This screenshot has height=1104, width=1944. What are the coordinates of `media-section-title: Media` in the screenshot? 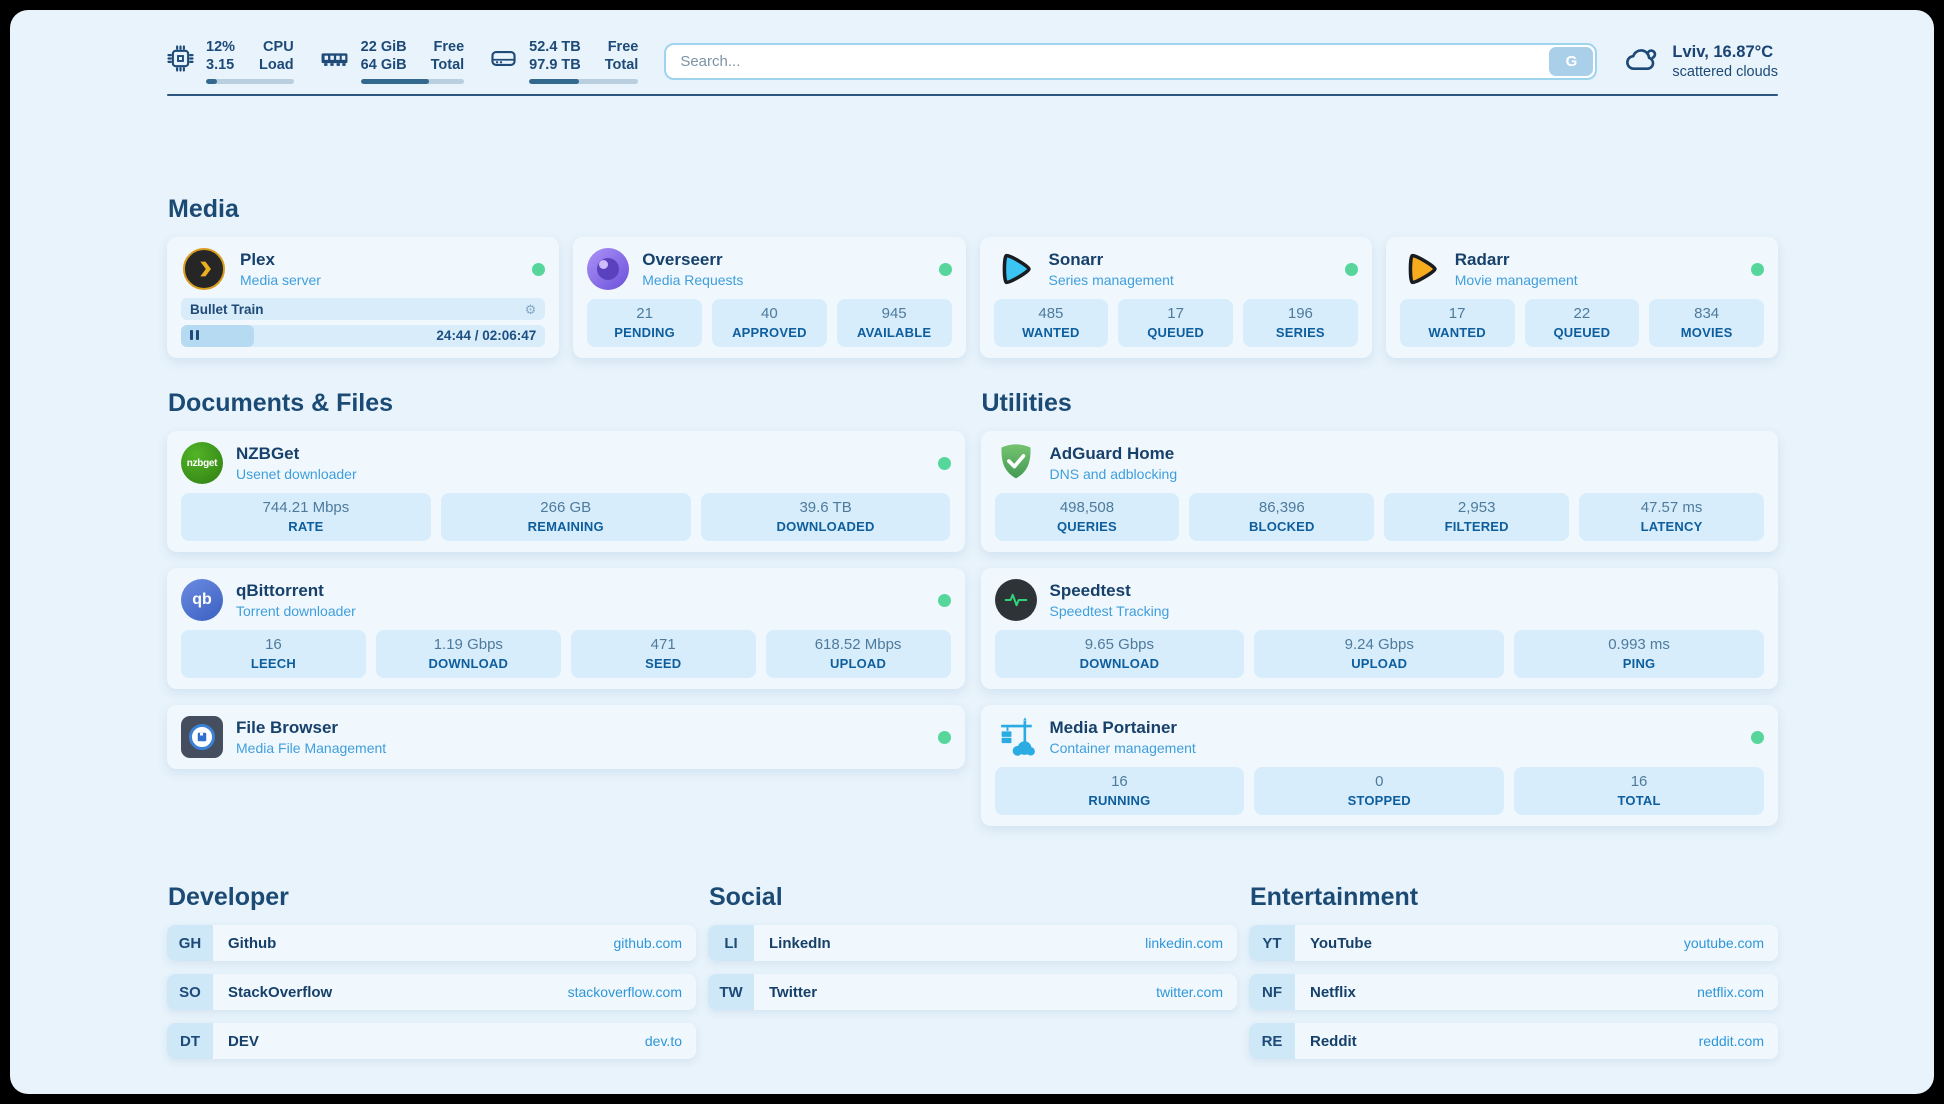 It's located at (203, 209).